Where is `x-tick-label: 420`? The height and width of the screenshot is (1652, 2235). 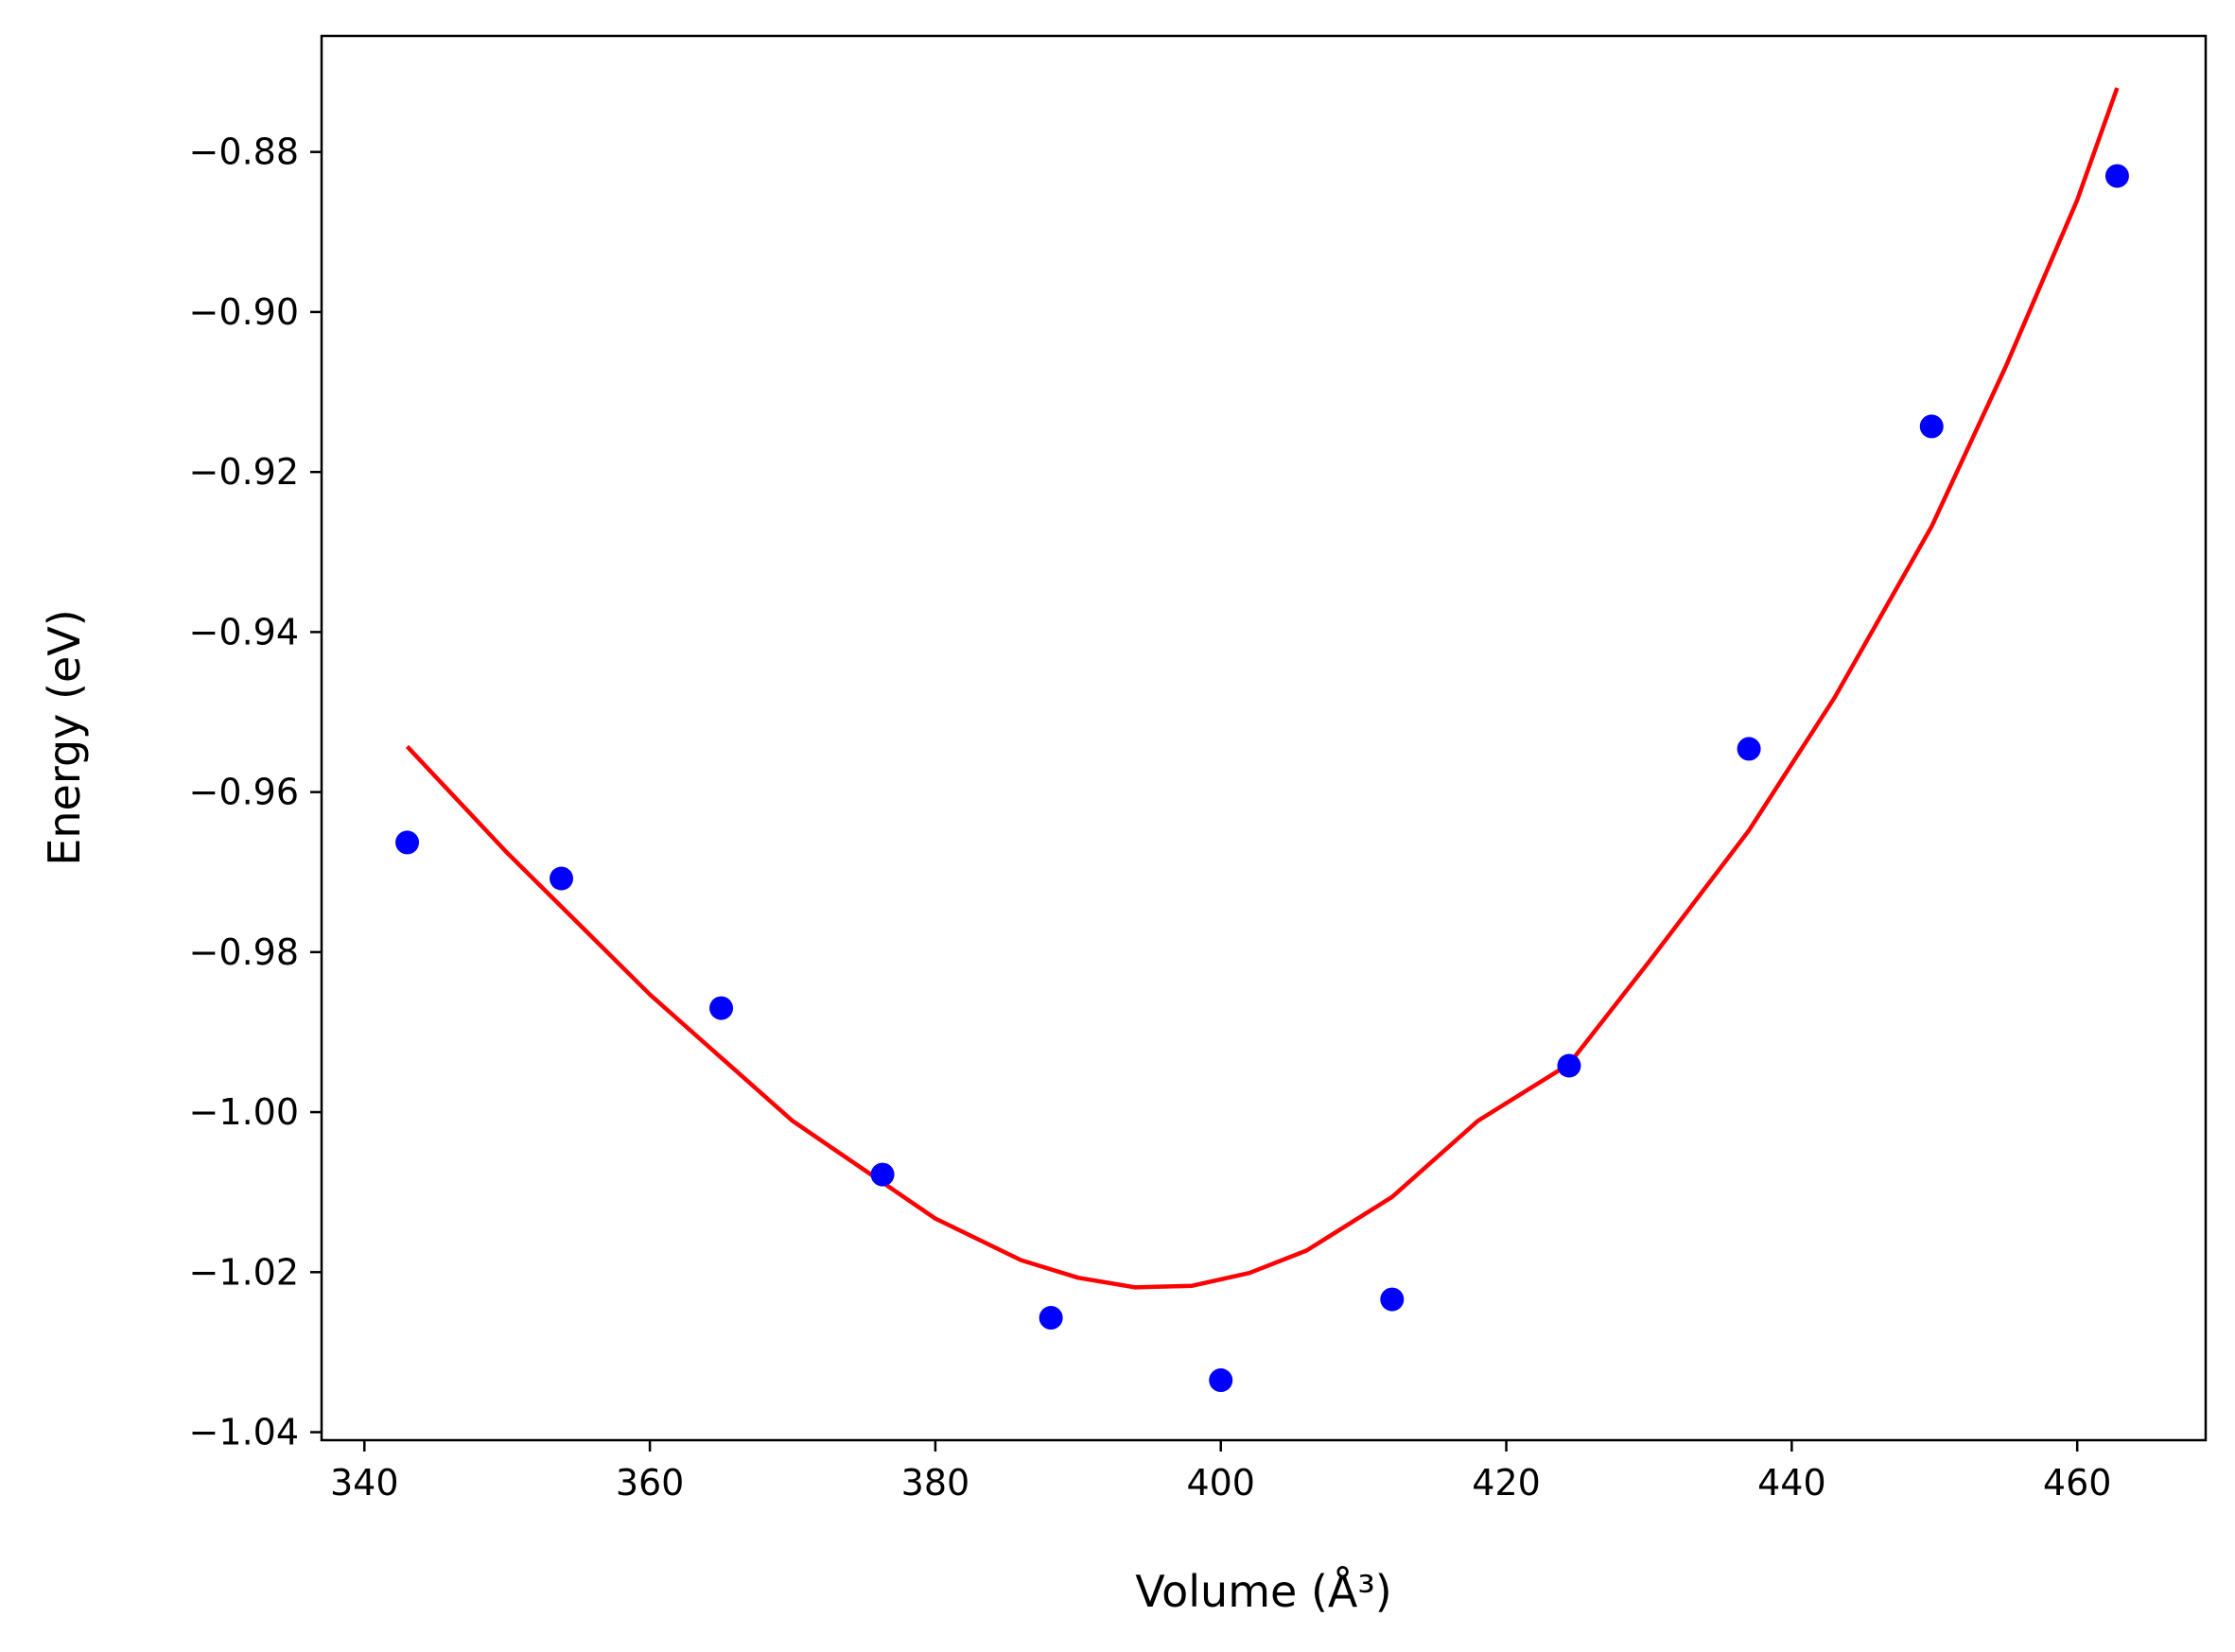 x-tick-label: 420 is located at coordinates (1506, 1483).